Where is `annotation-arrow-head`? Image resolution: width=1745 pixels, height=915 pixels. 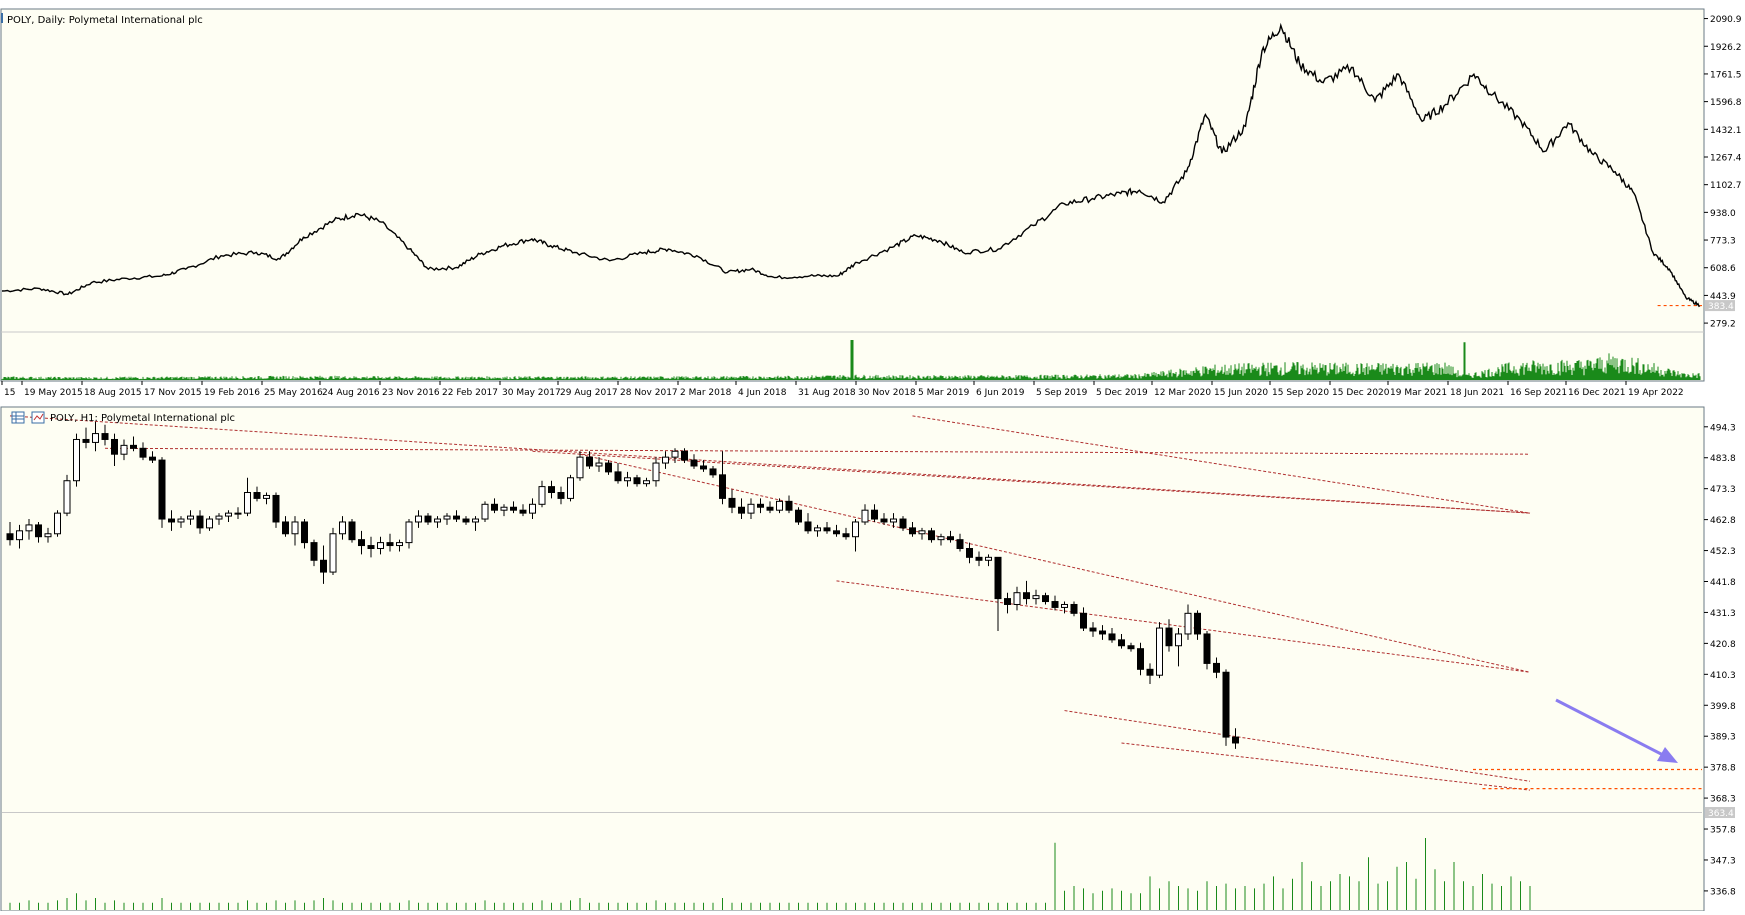
annotation-arrow-head is located at coordinates (1667, 755).